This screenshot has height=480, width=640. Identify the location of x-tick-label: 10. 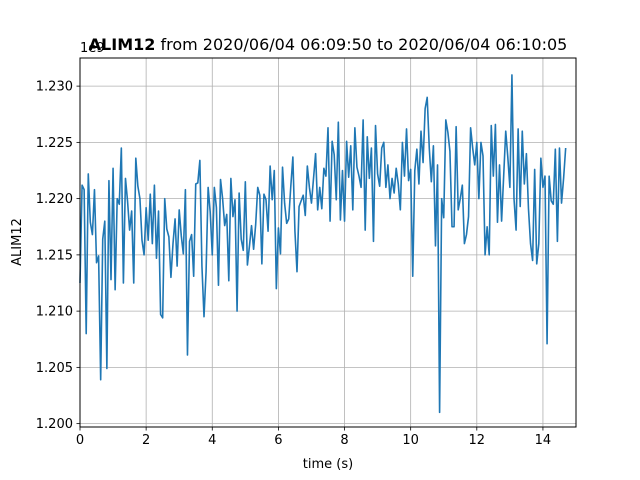
(410, 440).